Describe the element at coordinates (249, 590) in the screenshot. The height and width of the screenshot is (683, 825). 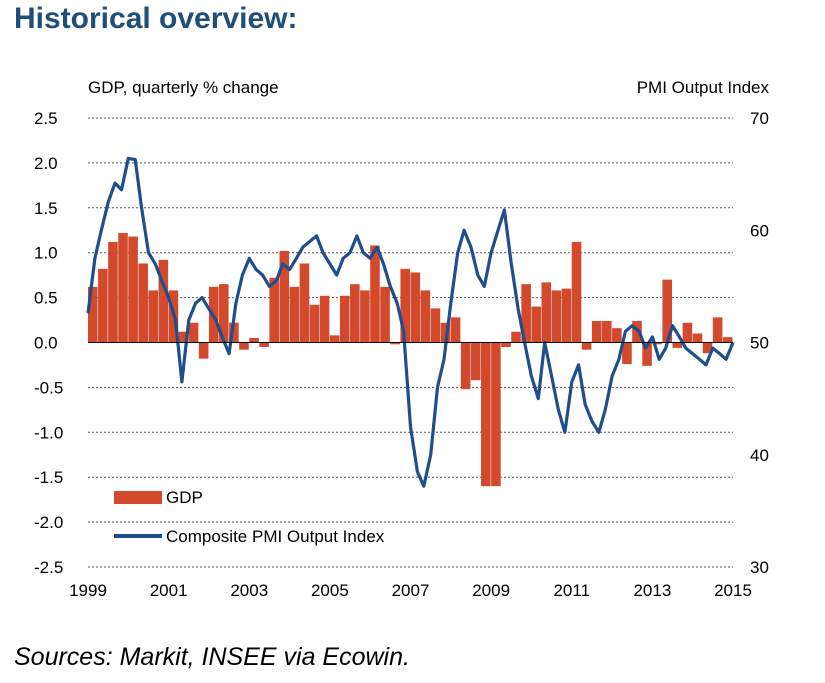
I see `x-tick-label: 2003` at that location.